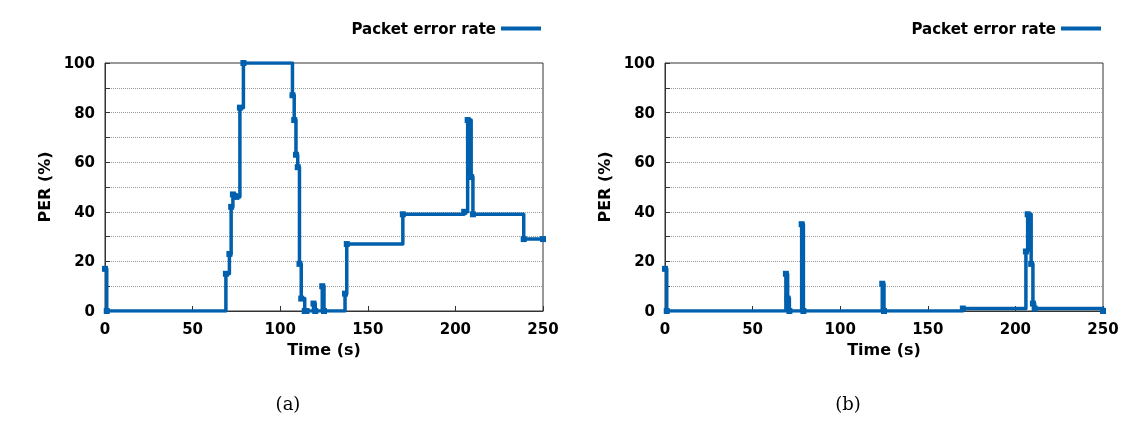  I want to click on text: (a), so click(288, 403).